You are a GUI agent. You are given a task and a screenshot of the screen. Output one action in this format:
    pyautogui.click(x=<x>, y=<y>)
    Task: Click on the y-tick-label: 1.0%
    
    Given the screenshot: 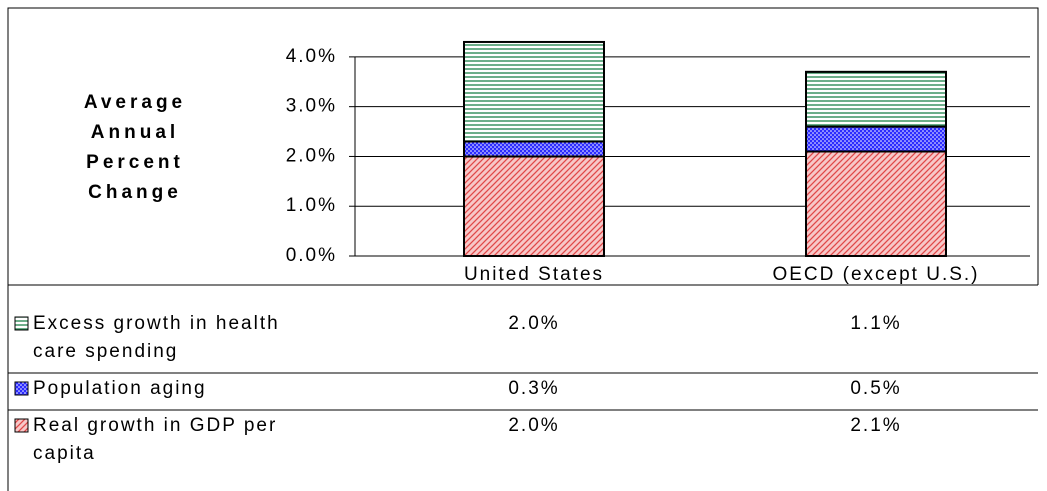 What is the action you would take?
    pyautogui.click(x=311, y=205)
    